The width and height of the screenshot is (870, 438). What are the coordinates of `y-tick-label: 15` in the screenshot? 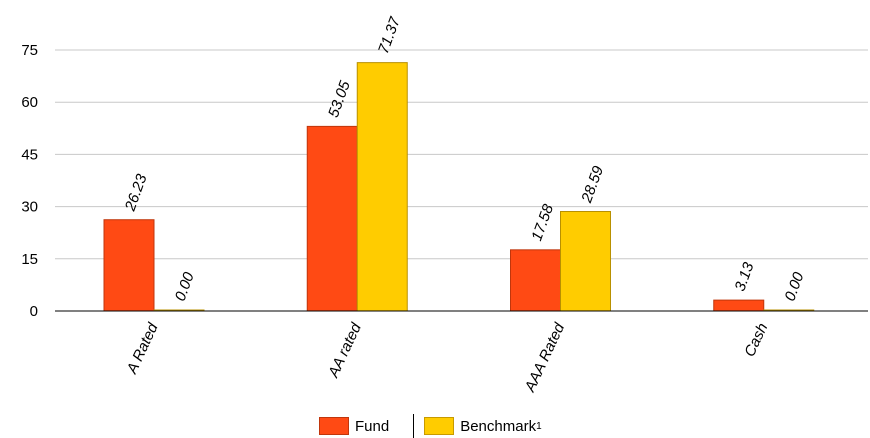 It's located at (29, 259).